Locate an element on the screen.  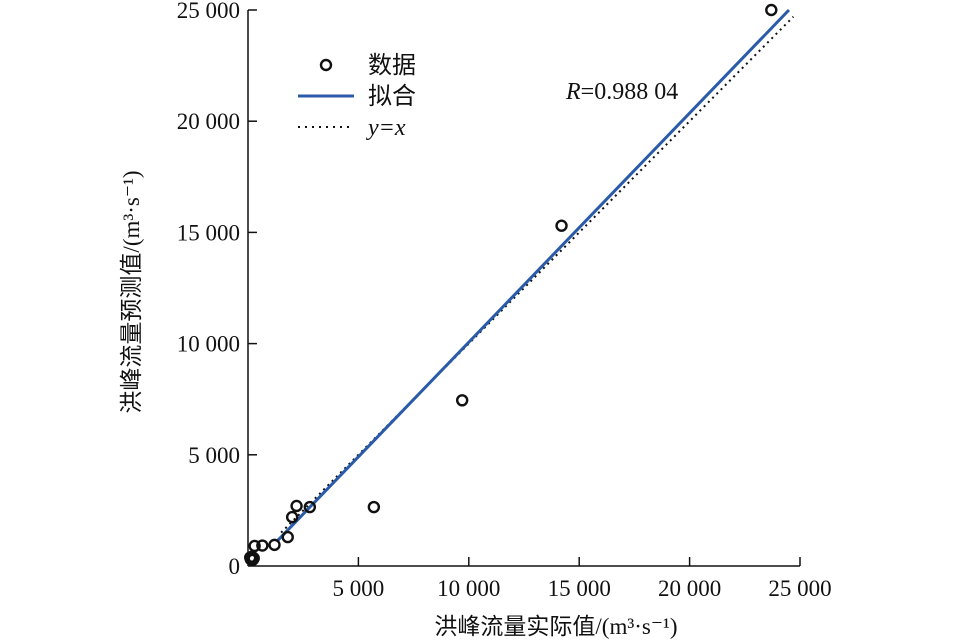
y-tick-label: 0 is located at coordinates (235, 566).